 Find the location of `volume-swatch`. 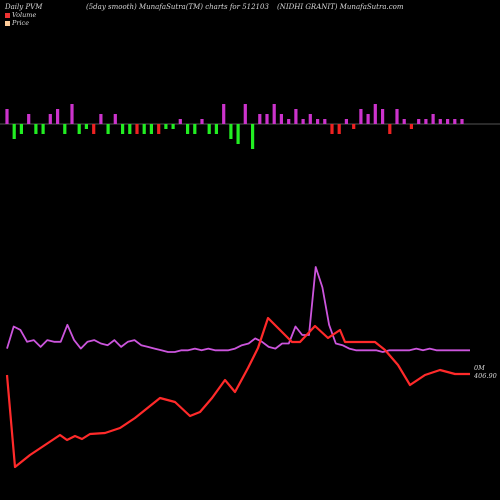

volume-swatch is located at coordinates (7, 15).